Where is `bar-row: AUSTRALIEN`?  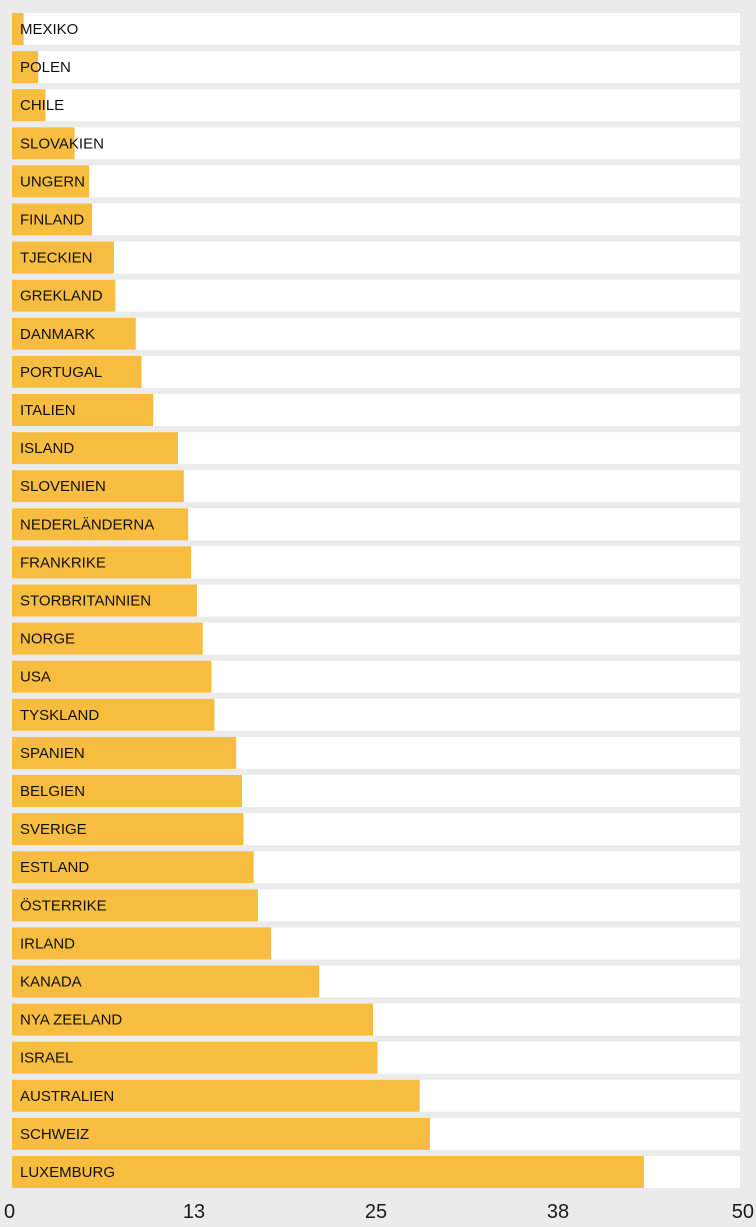
bar-row: AUSTRALIEN is located at coordinates (376, 1095).